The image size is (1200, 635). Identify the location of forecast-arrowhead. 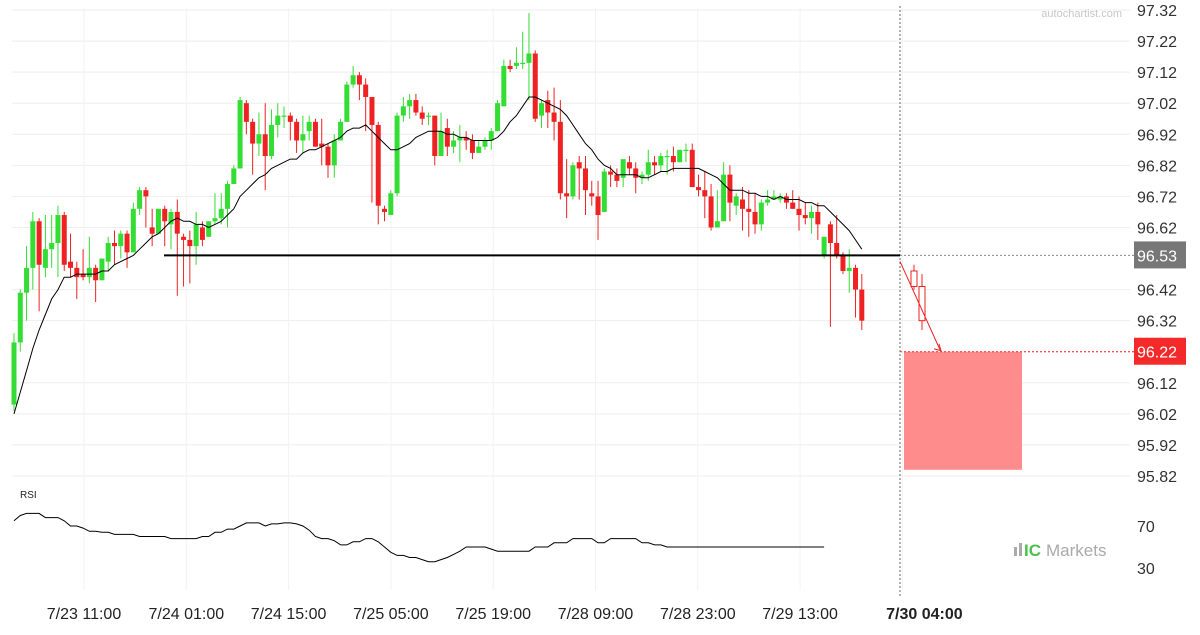
(937, 347).